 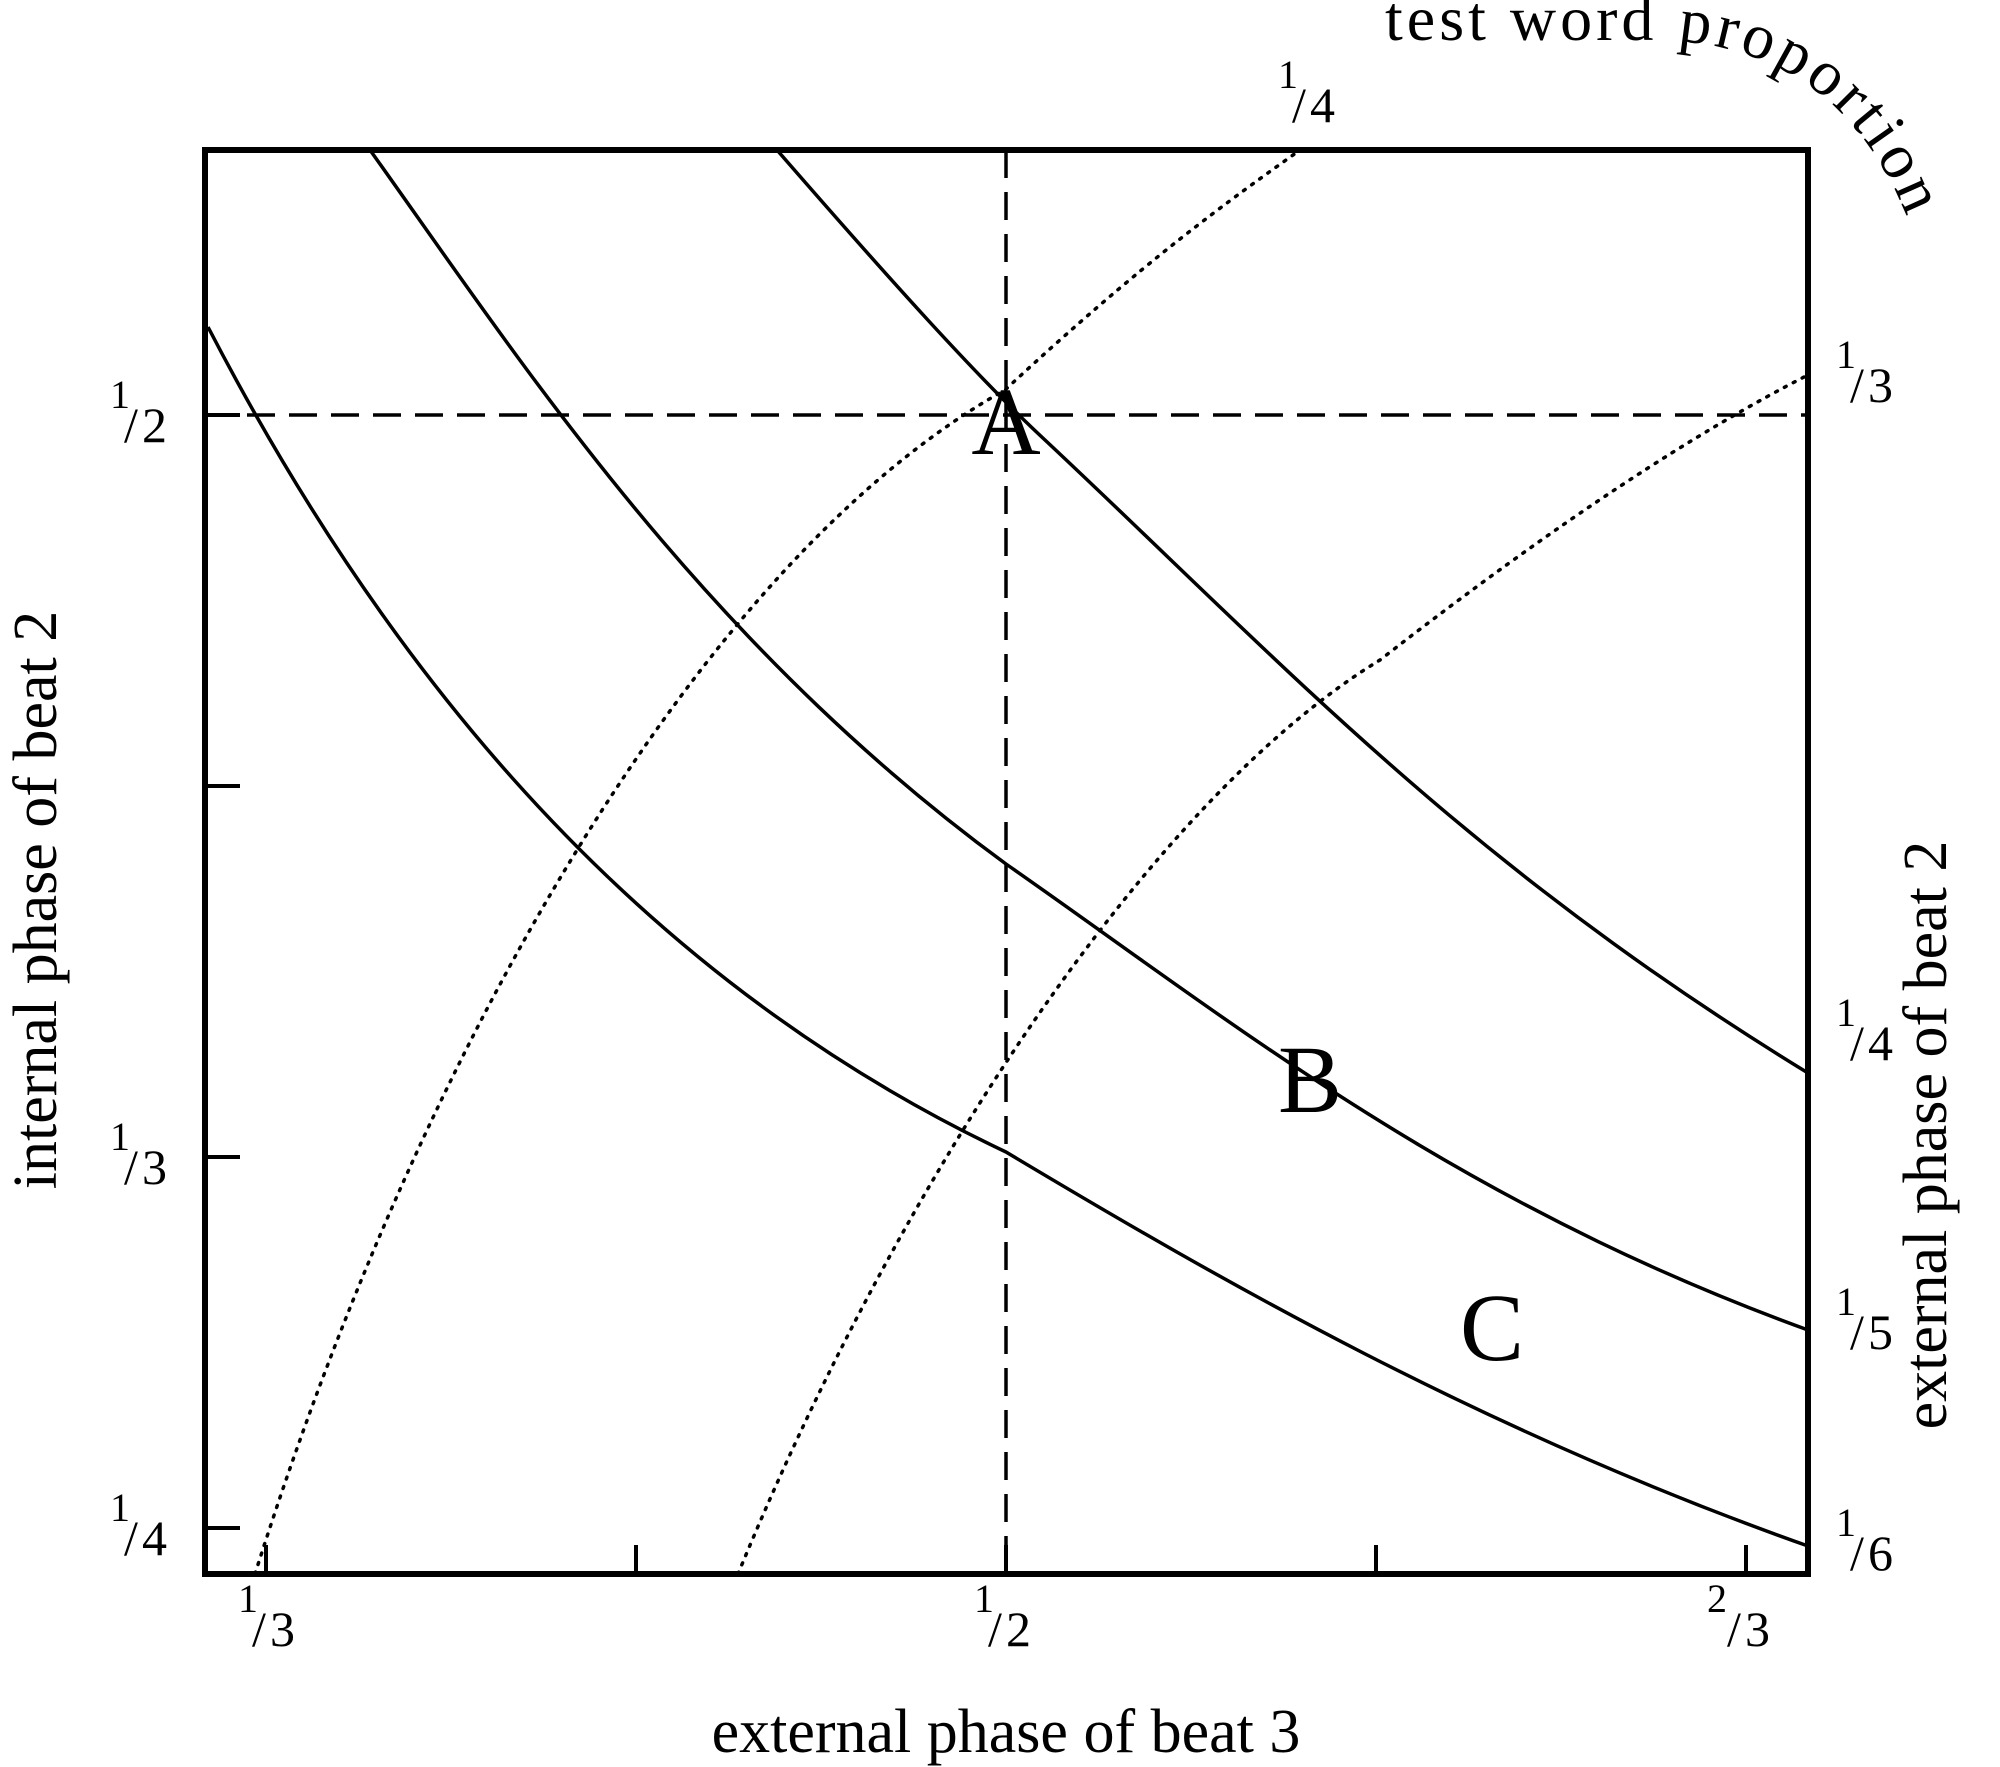 I want to click on region-label-a: A, so click(x=1005, y=421).